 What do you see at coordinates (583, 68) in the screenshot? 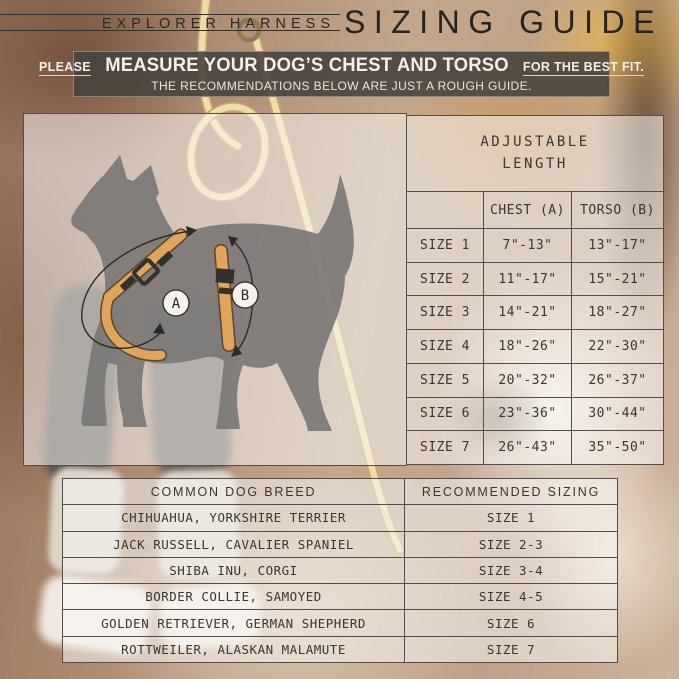
I see `banner-tail: FOR THE BEST FIT.` at bounding box center [583, 68].